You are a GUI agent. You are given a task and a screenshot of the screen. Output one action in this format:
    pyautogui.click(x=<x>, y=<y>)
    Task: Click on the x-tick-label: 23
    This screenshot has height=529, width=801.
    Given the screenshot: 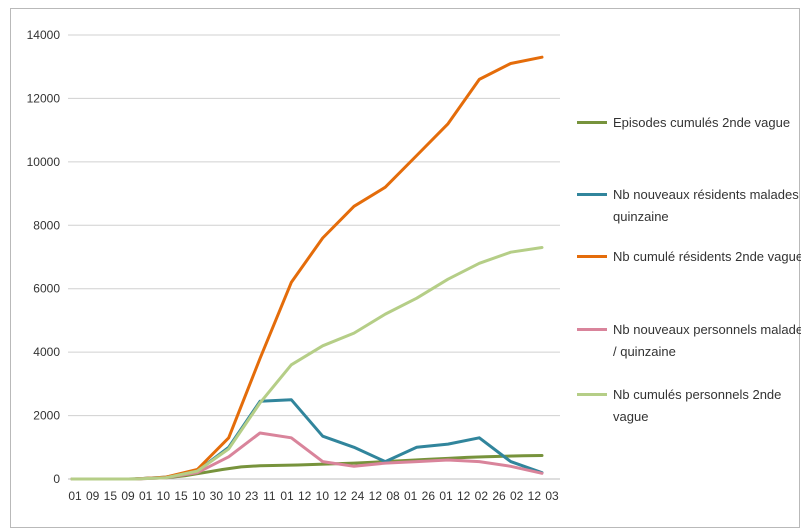 What is the action you would take?
    pyautogui.click(x=252, y=496)
    